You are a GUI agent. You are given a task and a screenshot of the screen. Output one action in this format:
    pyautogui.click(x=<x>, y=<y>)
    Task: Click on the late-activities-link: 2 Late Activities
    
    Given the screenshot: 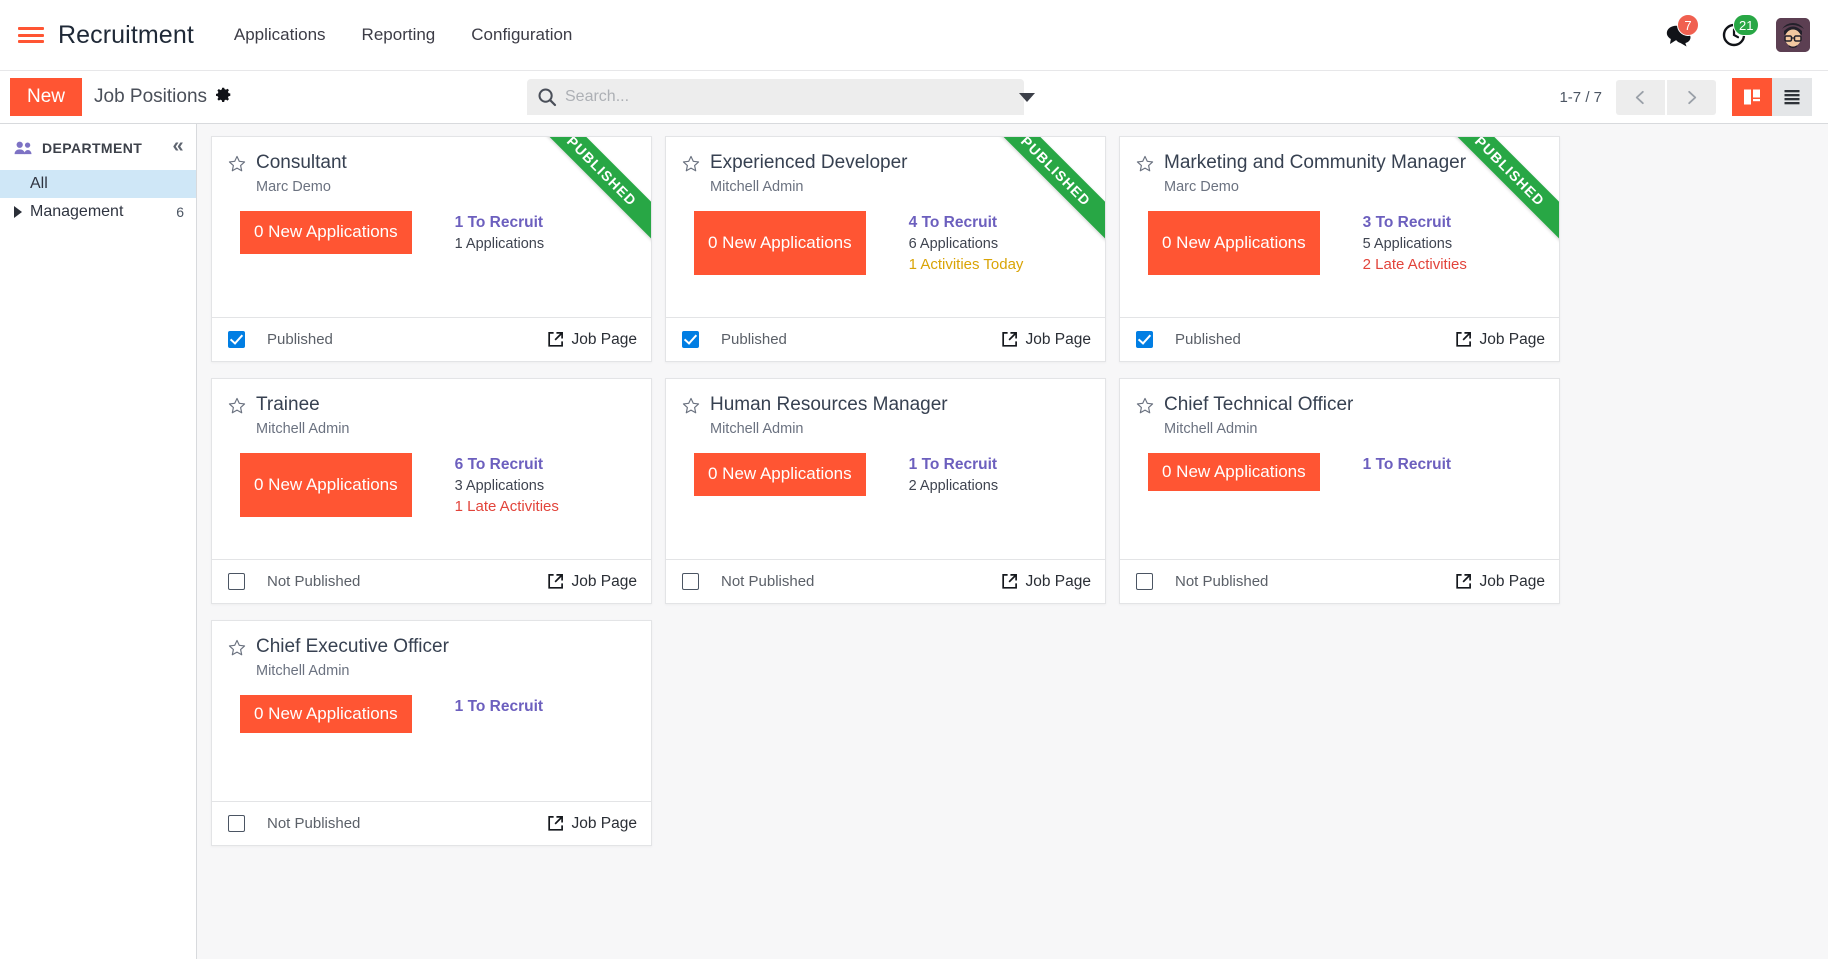 What is the action you would take?
    pyautogui.click(x=1414, y=265)
    